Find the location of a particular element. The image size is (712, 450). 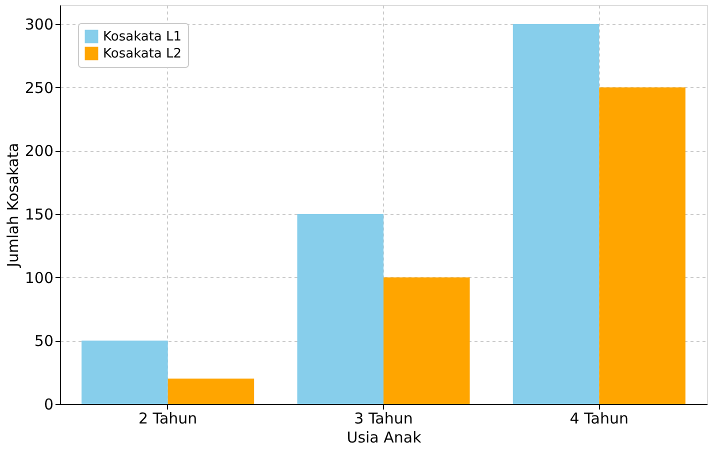

y-tick-label: 0 is located at coordinates (49, 405).